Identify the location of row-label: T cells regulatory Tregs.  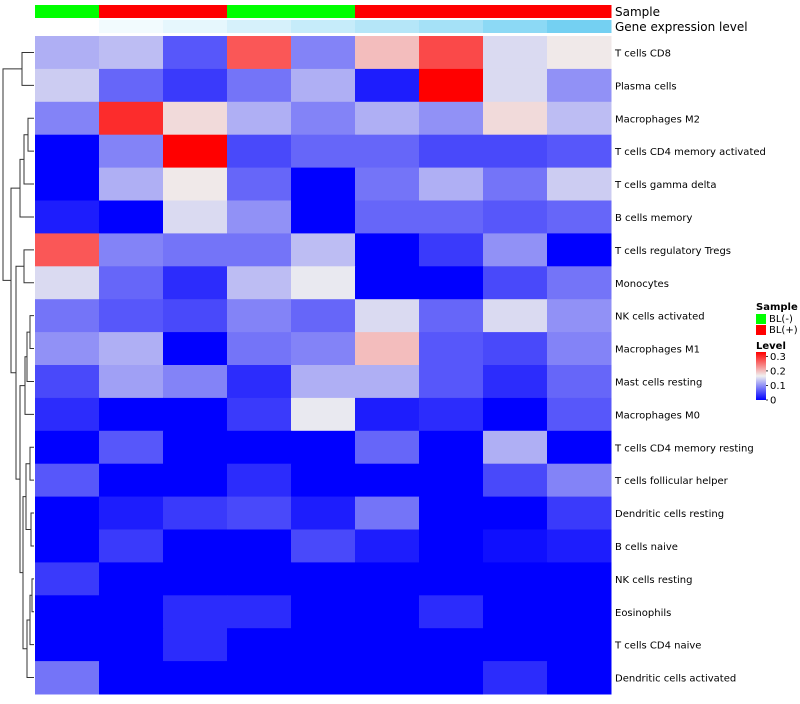
(672, 251).